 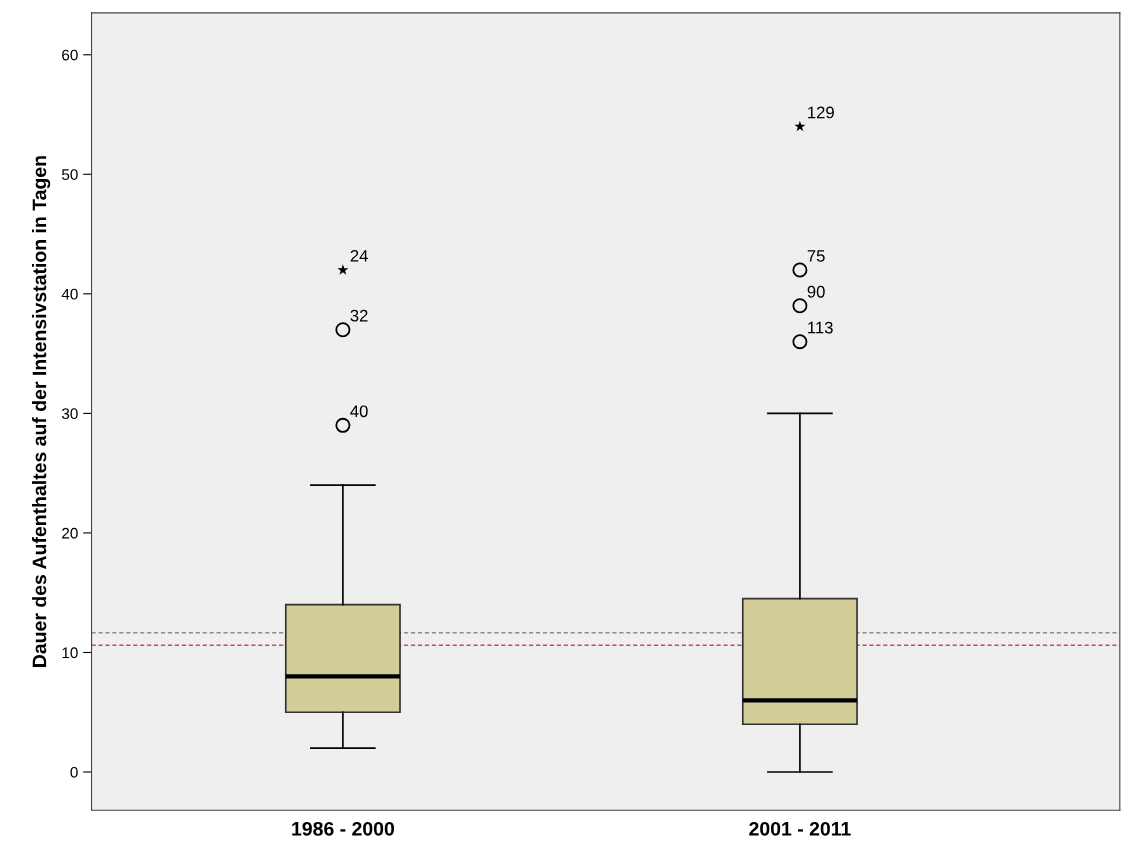 What do you see at coordinates (69, 294) in the screenshot?
I see `y-tick-label: 40` at bounding box center [69, 294].